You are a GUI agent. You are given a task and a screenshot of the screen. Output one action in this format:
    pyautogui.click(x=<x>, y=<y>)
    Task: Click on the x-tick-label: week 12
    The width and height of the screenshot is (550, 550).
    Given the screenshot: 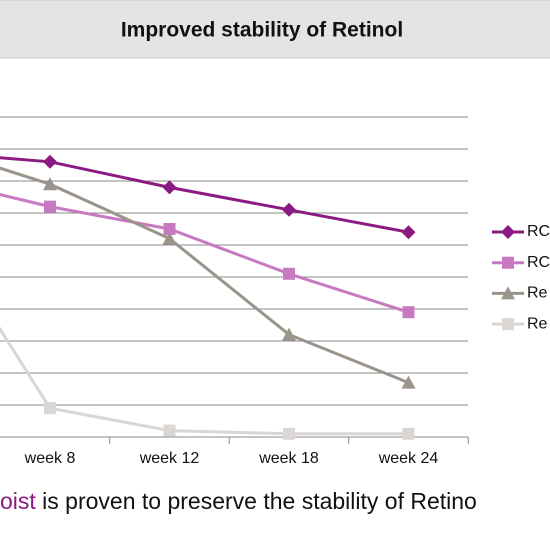 What is the action you would take?
    pyautogui.click(x=169, y=458)
    